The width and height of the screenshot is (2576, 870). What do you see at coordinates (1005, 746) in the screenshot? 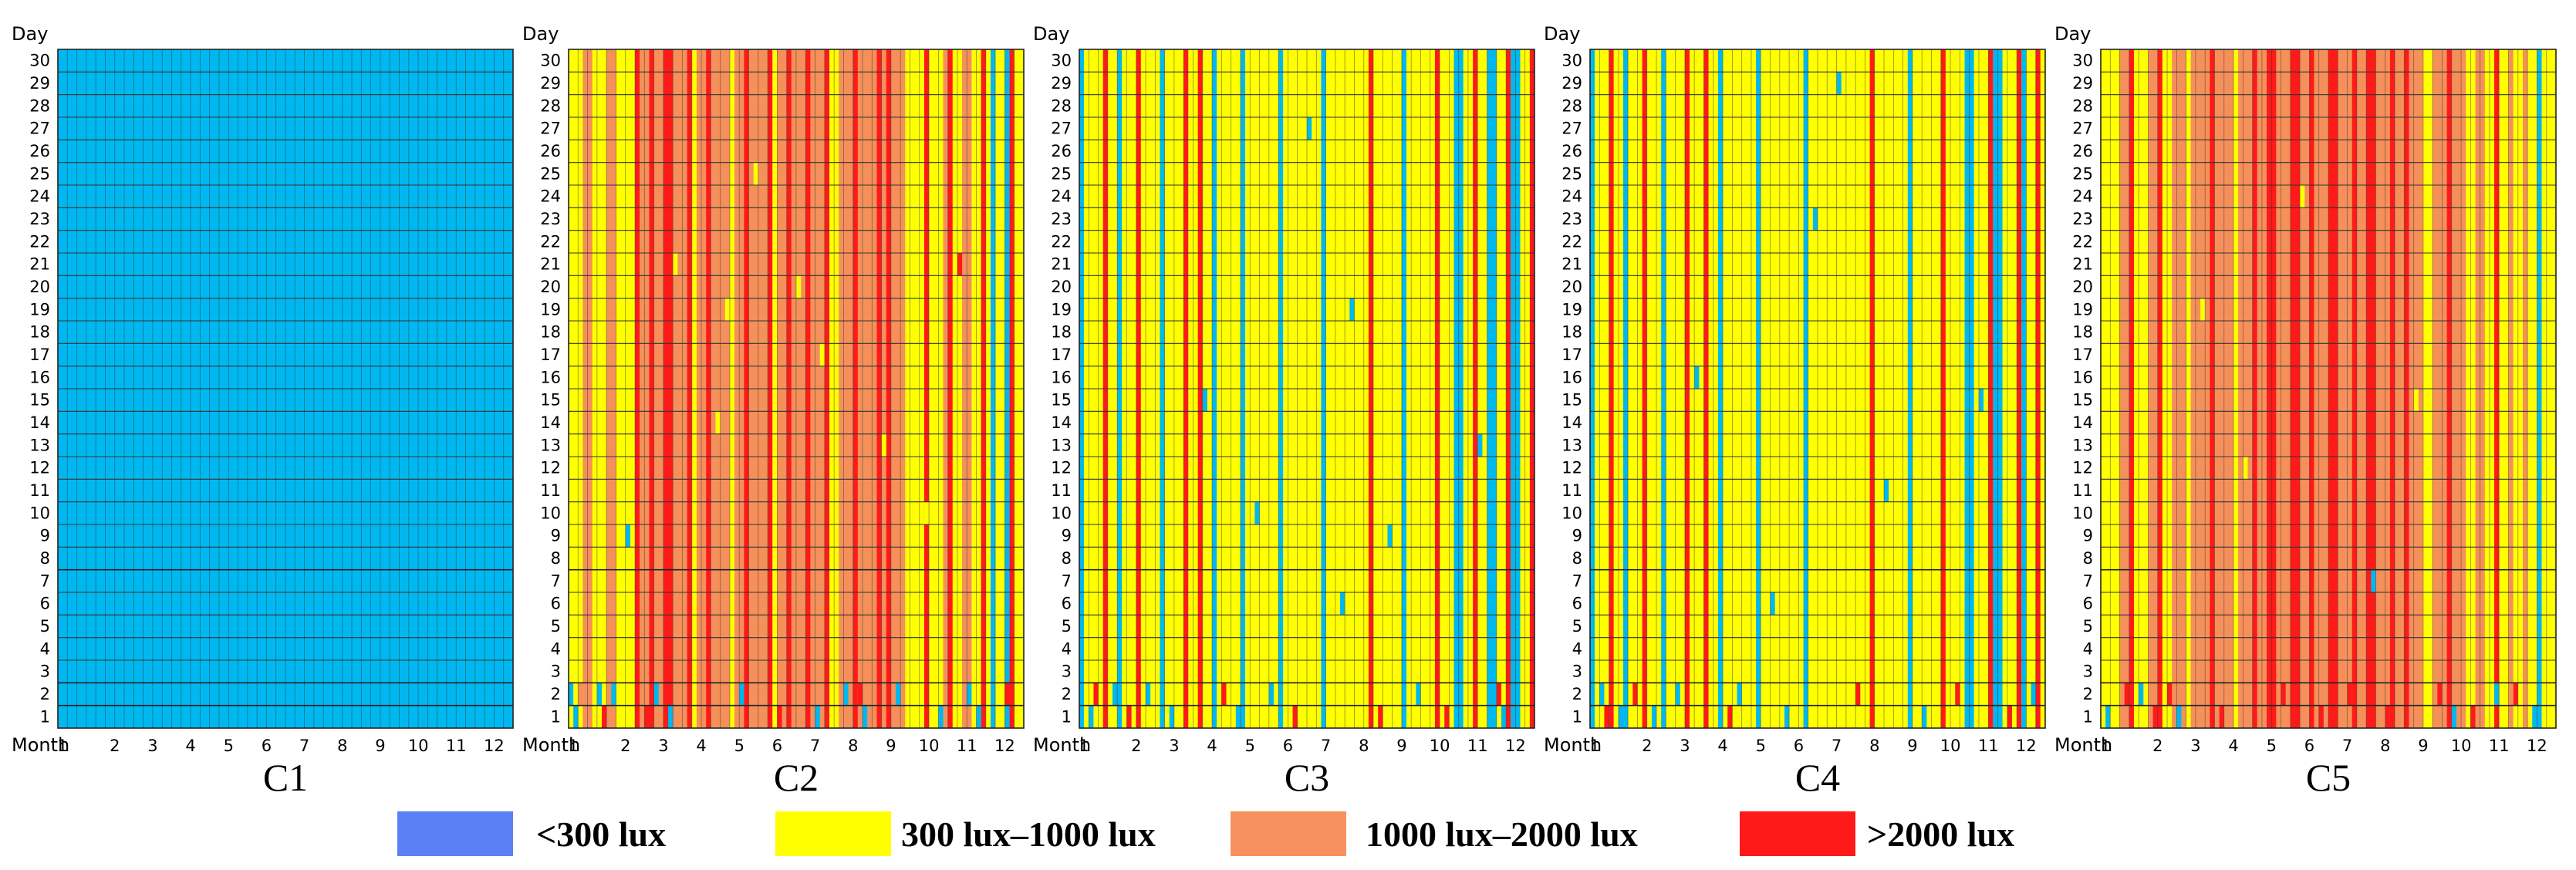
I see `x-tick-label: 12` at bounding box center [1005, 746].